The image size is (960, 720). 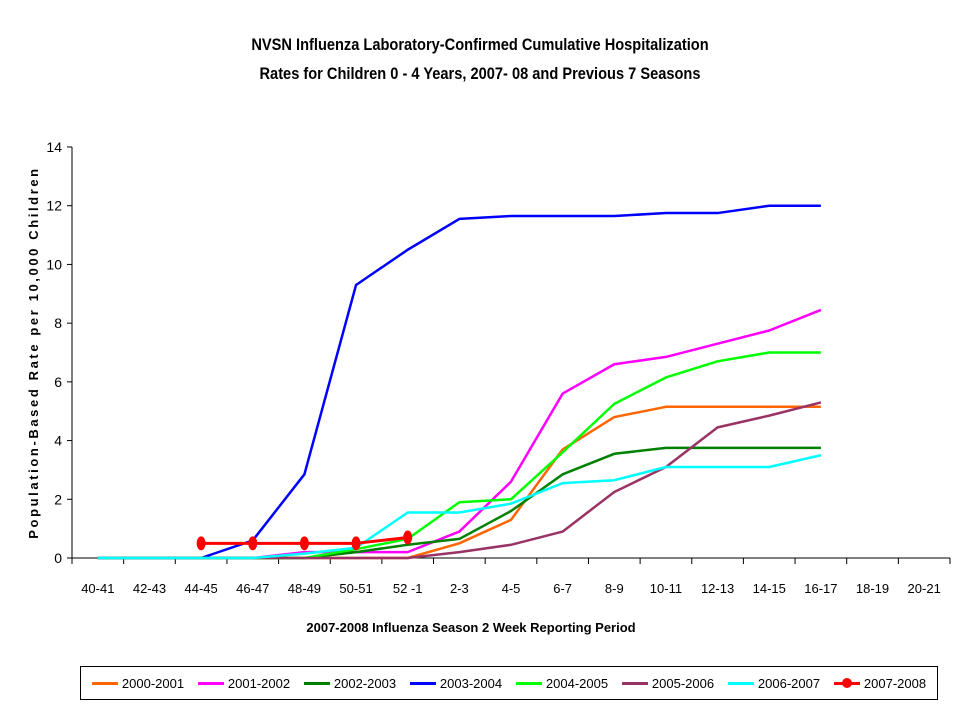 What do you see at coordinates (54, 264) in the screenshot?
I see `y-tick-label: 10` at bounding box center [54, 264].